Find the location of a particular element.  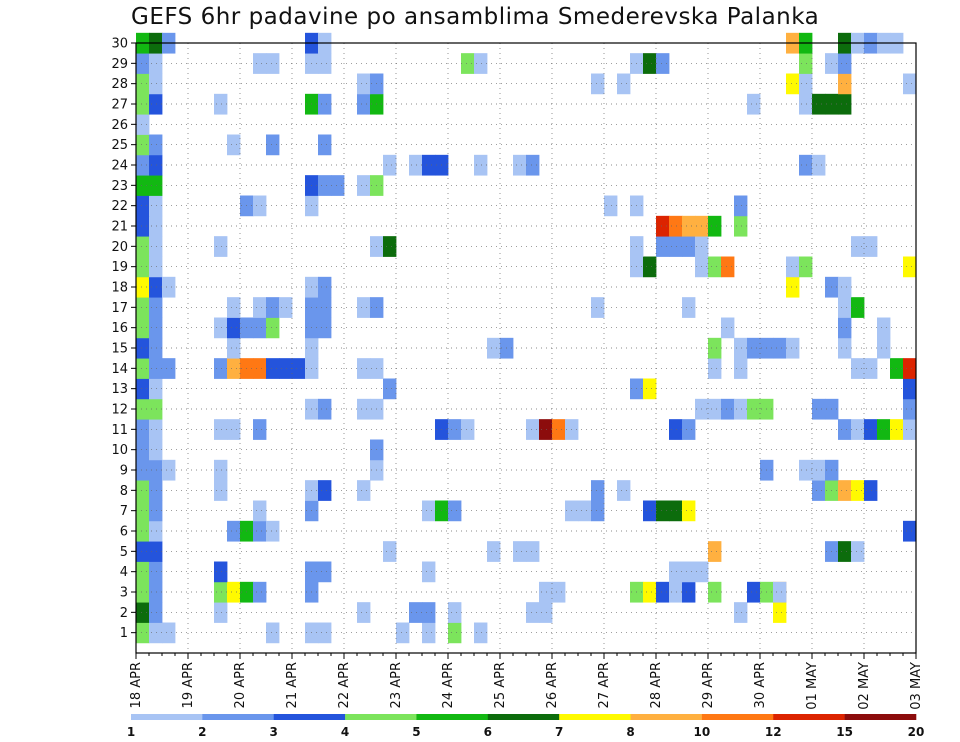

legend-label: 1 is located at coordinates (131, 732).